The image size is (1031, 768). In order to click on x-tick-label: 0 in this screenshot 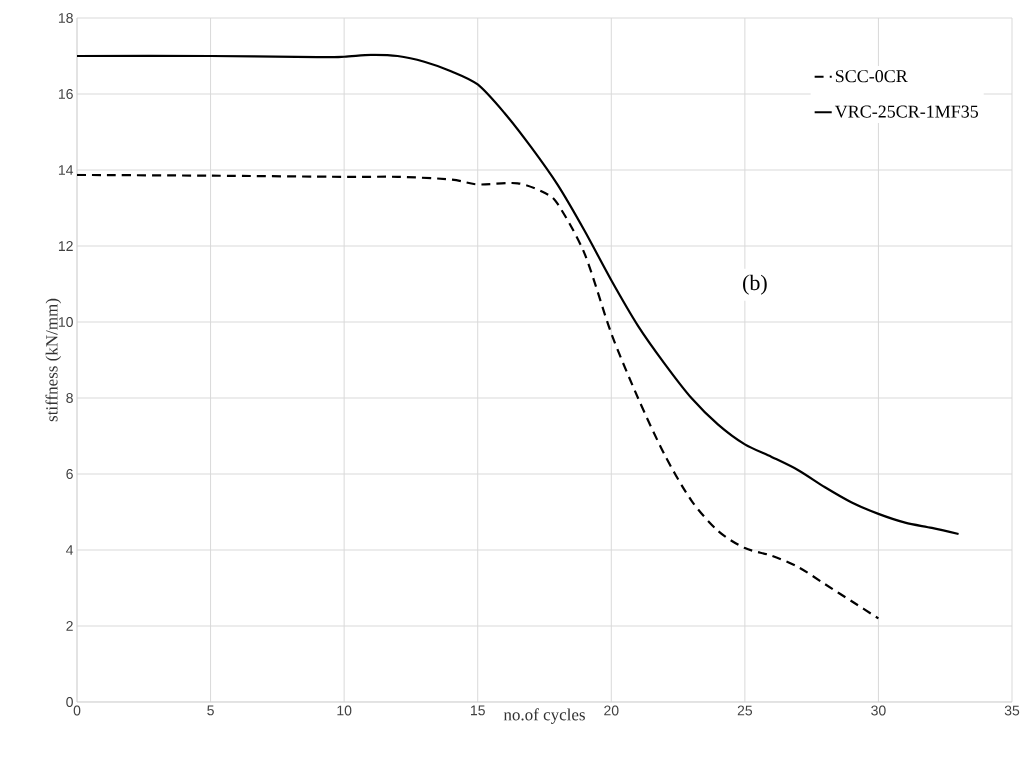, I will do `click(77, 710)`.